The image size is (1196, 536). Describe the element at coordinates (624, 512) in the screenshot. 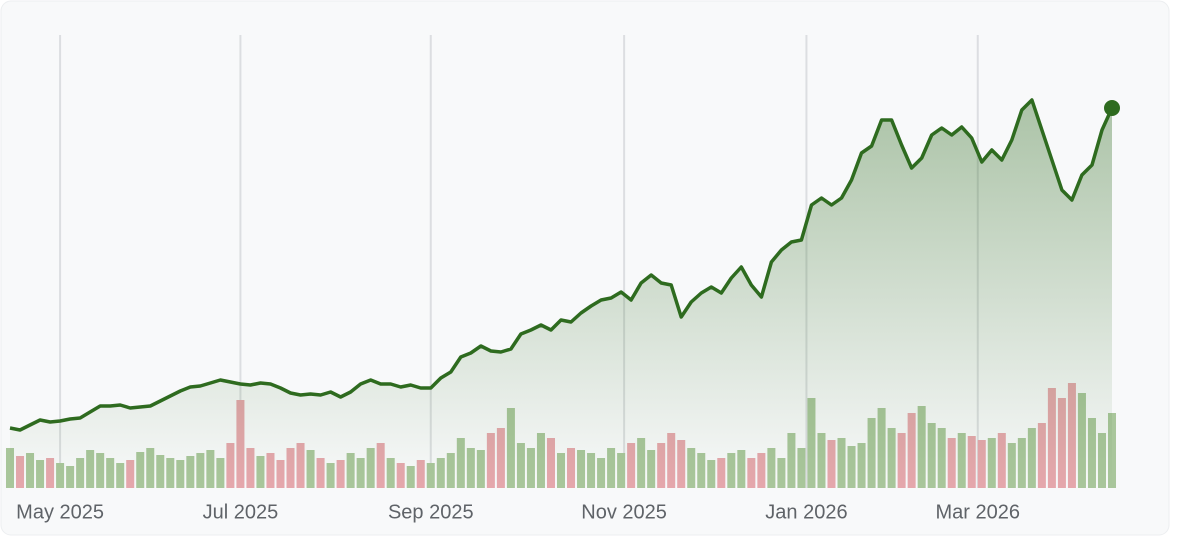

I see `x-tick-label: Nov 2025` at that location.